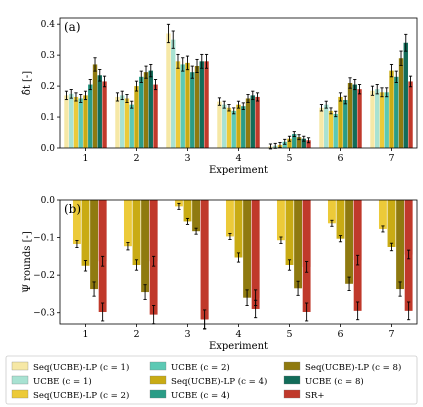 The width and height of the screenshot is (423, 407). I want to click on legend-item: Seq(UCBE)-LP (c = 1), so click(70, 367).